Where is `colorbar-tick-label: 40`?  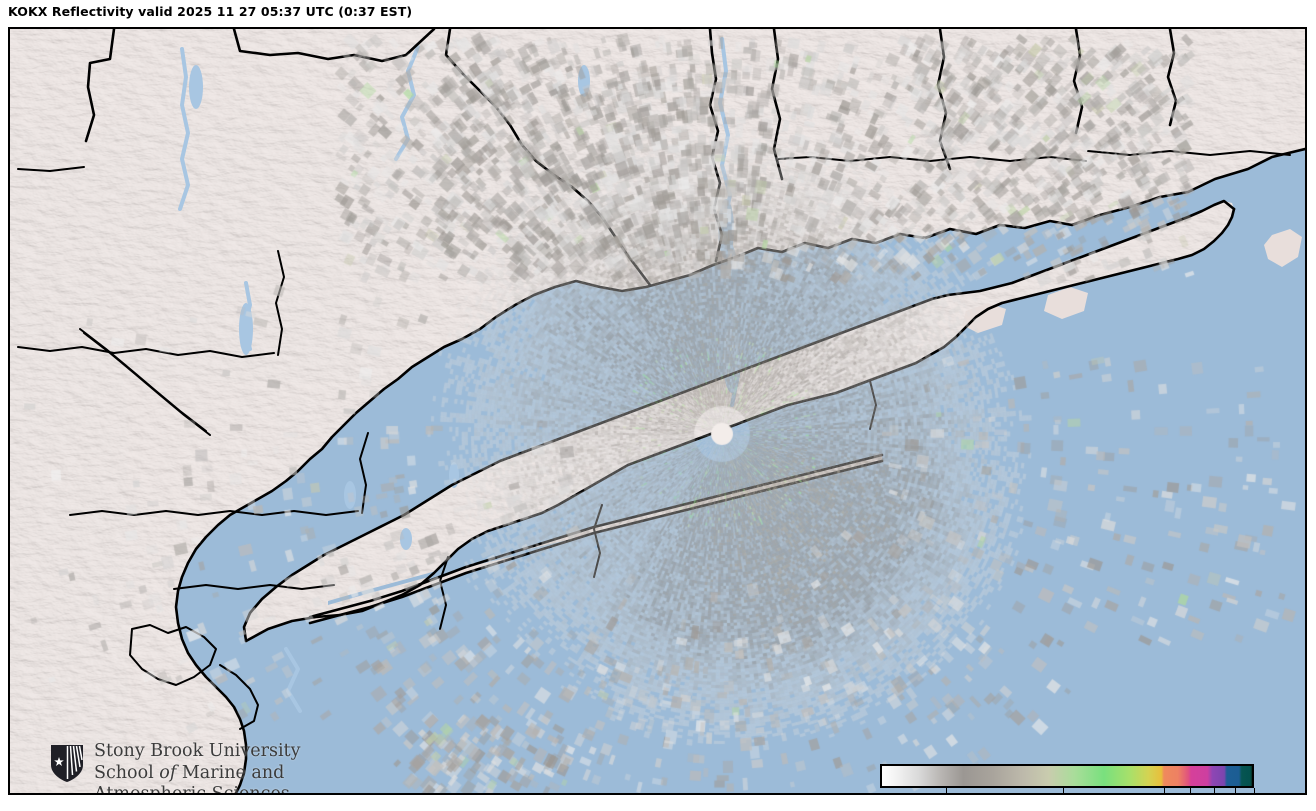 colorbar-tick-label: 40 is located at coordinates (1164, 792).